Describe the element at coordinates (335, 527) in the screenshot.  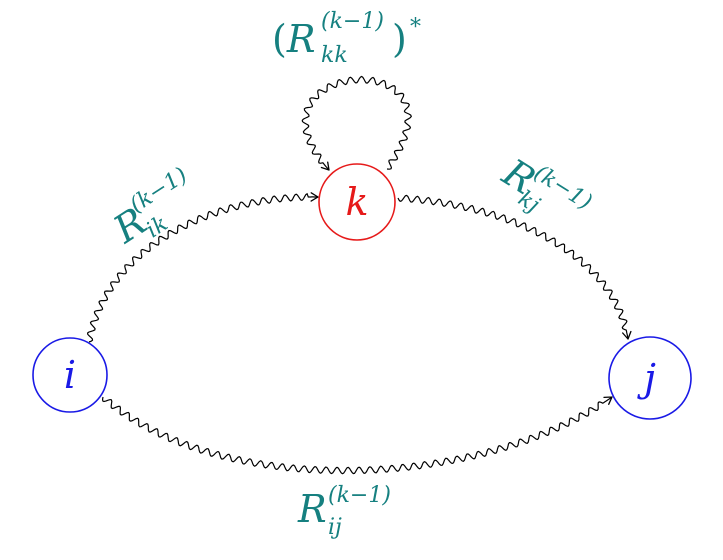
I see `label-ij-sub: ij` at that location.